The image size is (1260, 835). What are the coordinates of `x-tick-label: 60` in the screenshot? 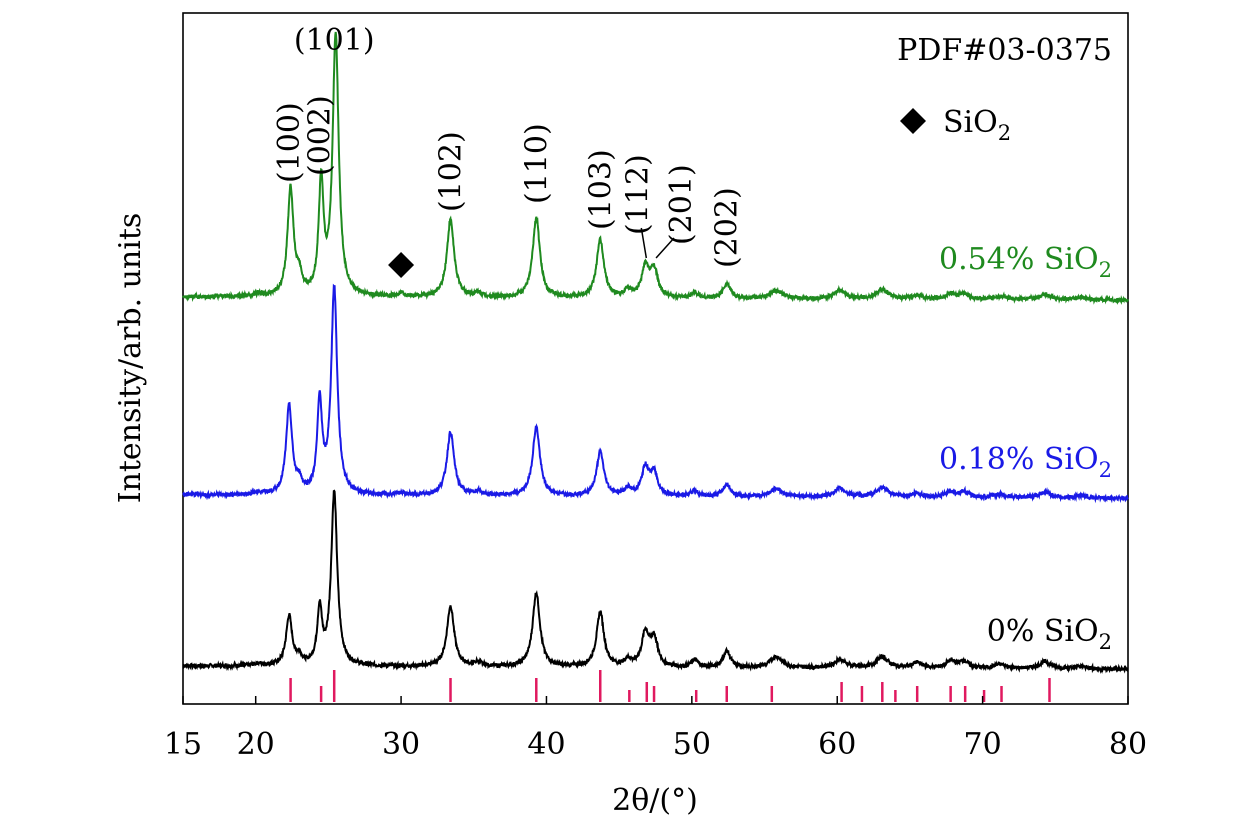 It's located at (837, 744).